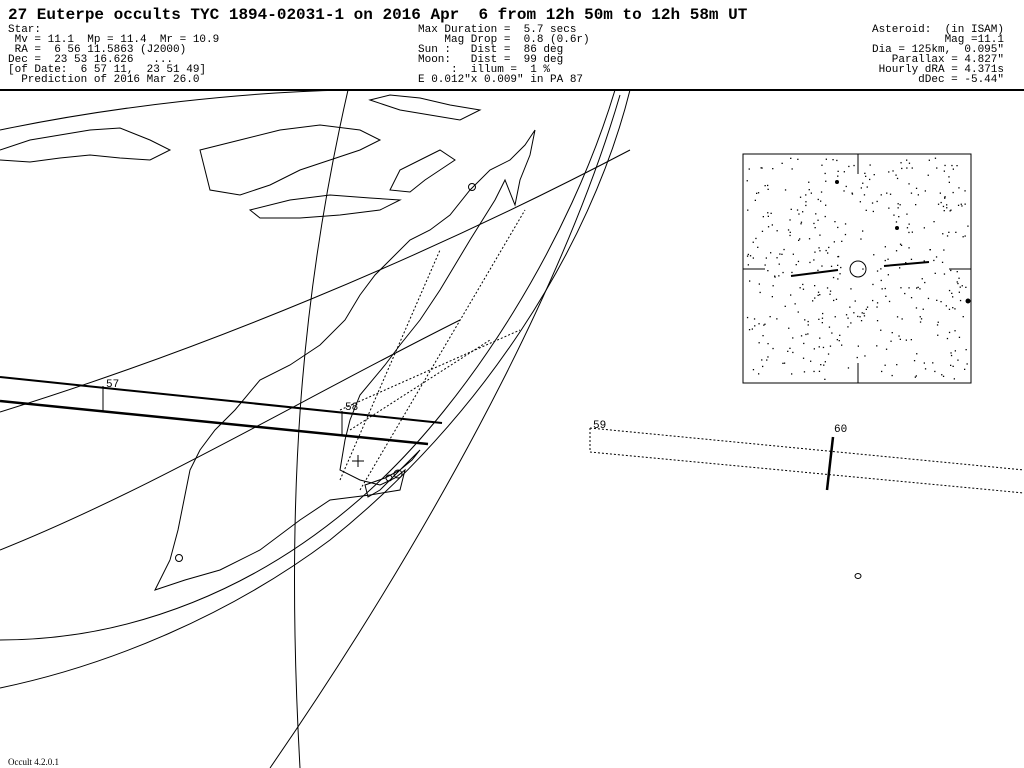  Describe the element at coordinates (948, 60) in the screenshot. I see `info-line: Parallax = 4.827"` at that location.